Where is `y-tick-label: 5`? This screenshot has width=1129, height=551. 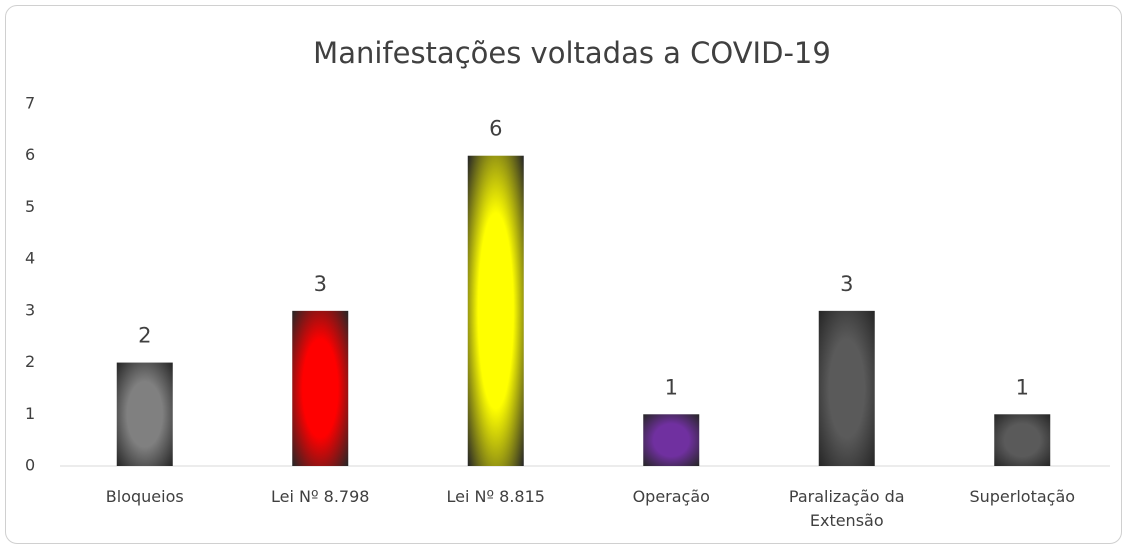 y-tick-label: 5 is located at coordinates (30, 206).